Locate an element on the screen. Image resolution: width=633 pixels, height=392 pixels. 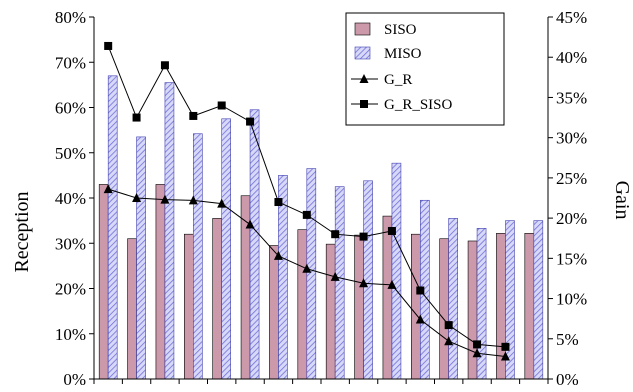
legend-label: SISO is located at coordinates (400, 30).